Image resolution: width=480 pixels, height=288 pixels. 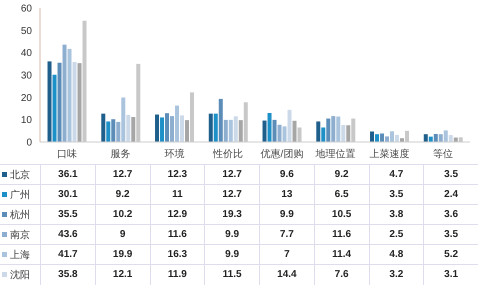 What do you see at coordinates (396, 274) in the screenshot?
I see `data-label: 3.2` at bounding box center [396, 274].